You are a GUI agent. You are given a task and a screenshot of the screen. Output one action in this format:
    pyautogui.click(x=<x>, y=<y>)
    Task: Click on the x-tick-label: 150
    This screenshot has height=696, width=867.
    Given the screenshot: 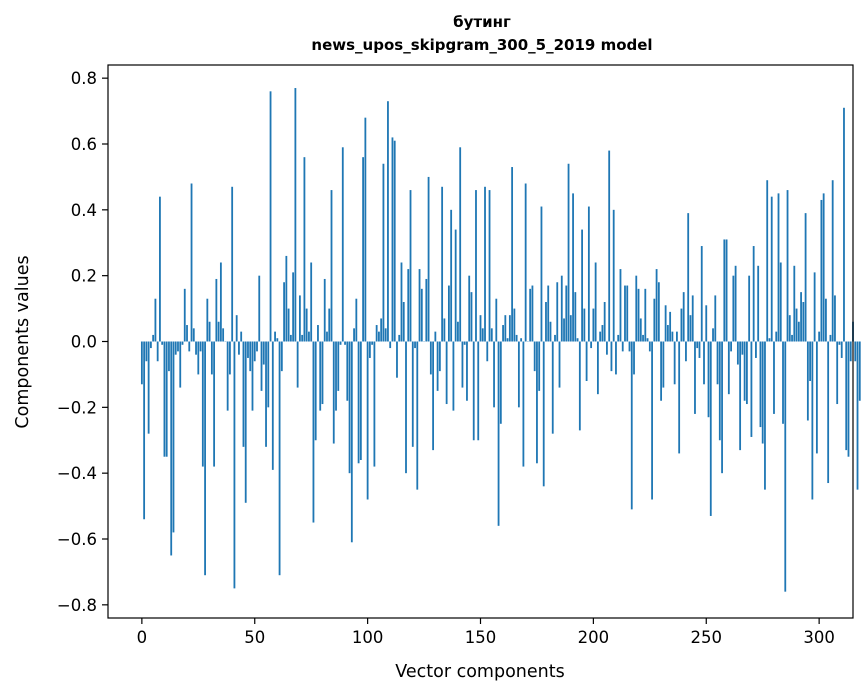 What is the action you would take?
    pyautogui.click(x=481, y=637)
    